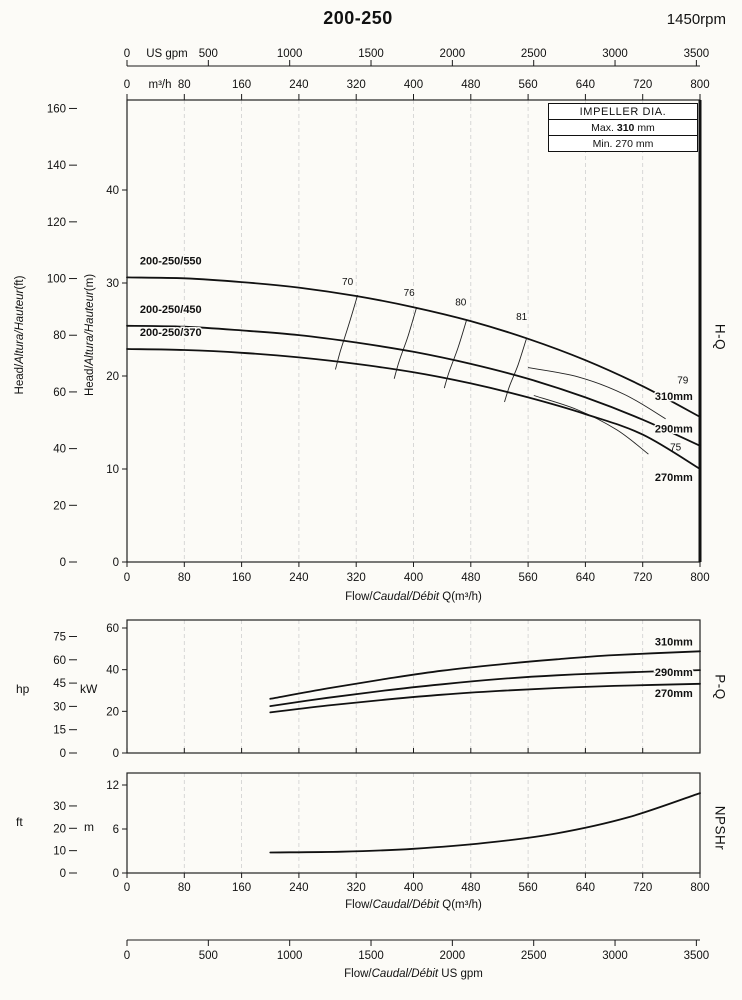 The image size is (742, 1000). Describe the element at coordinates (127, 578) in the screenshot. I see `hq-x-tick-label: 0` at that location.